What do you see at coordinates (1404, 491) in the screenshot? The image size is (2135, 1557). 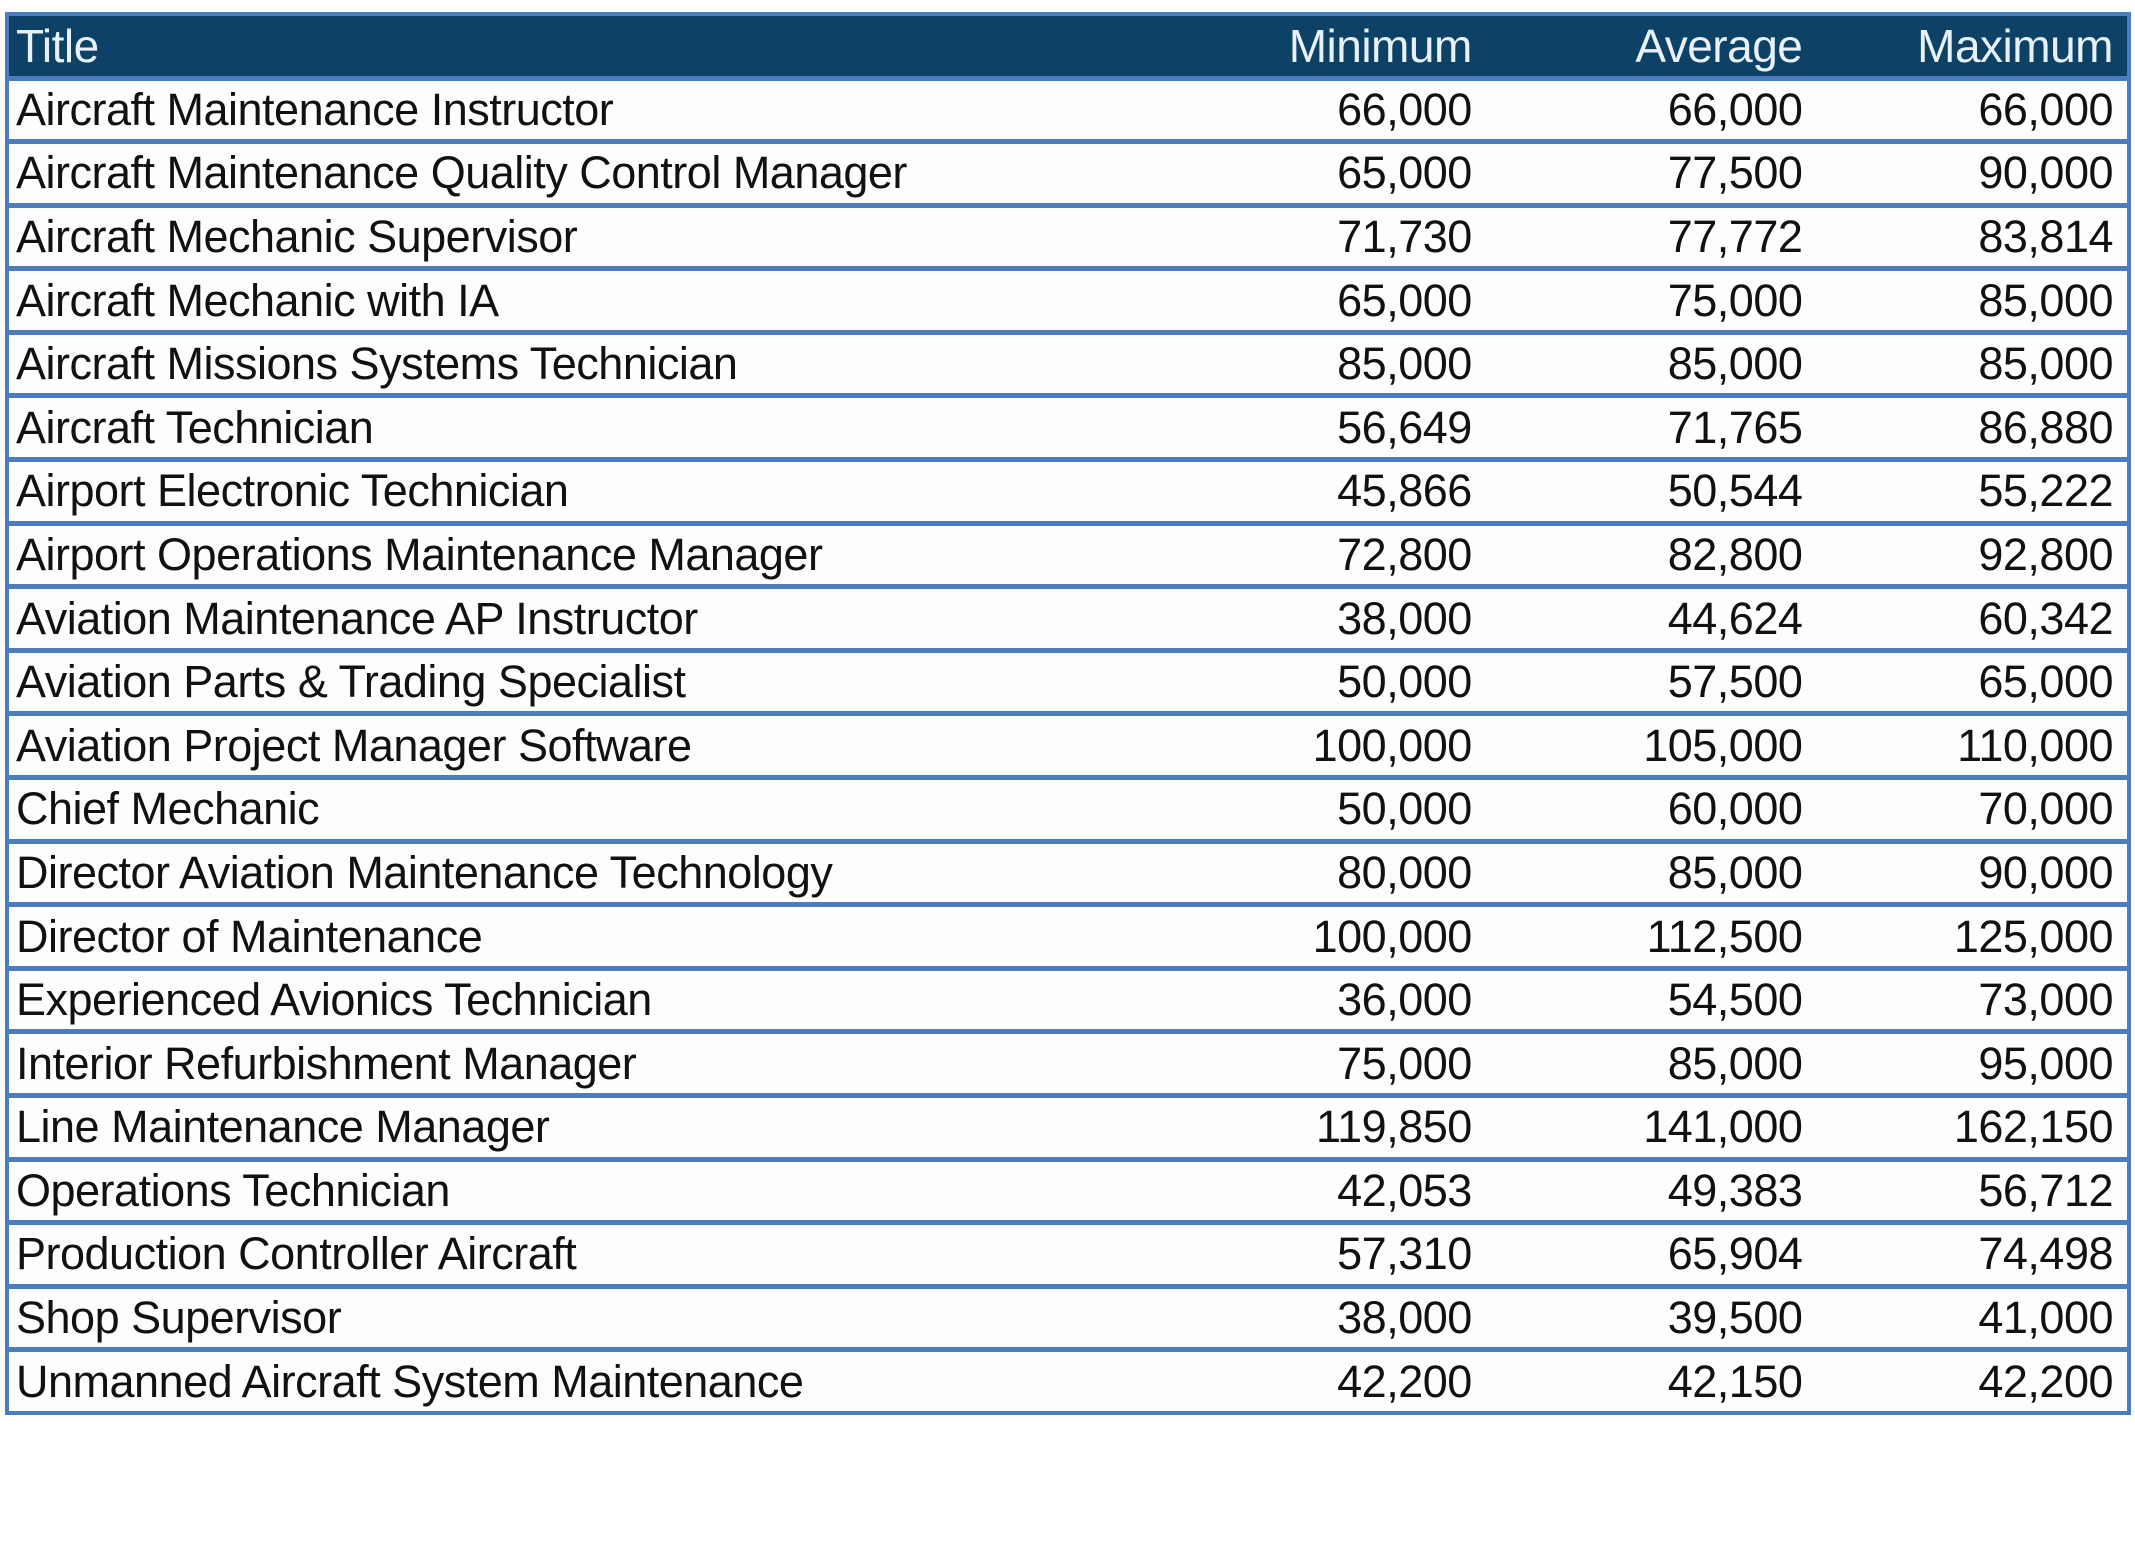 I see `cell-minimum: 45,866` at bounding box center [1404, 491].